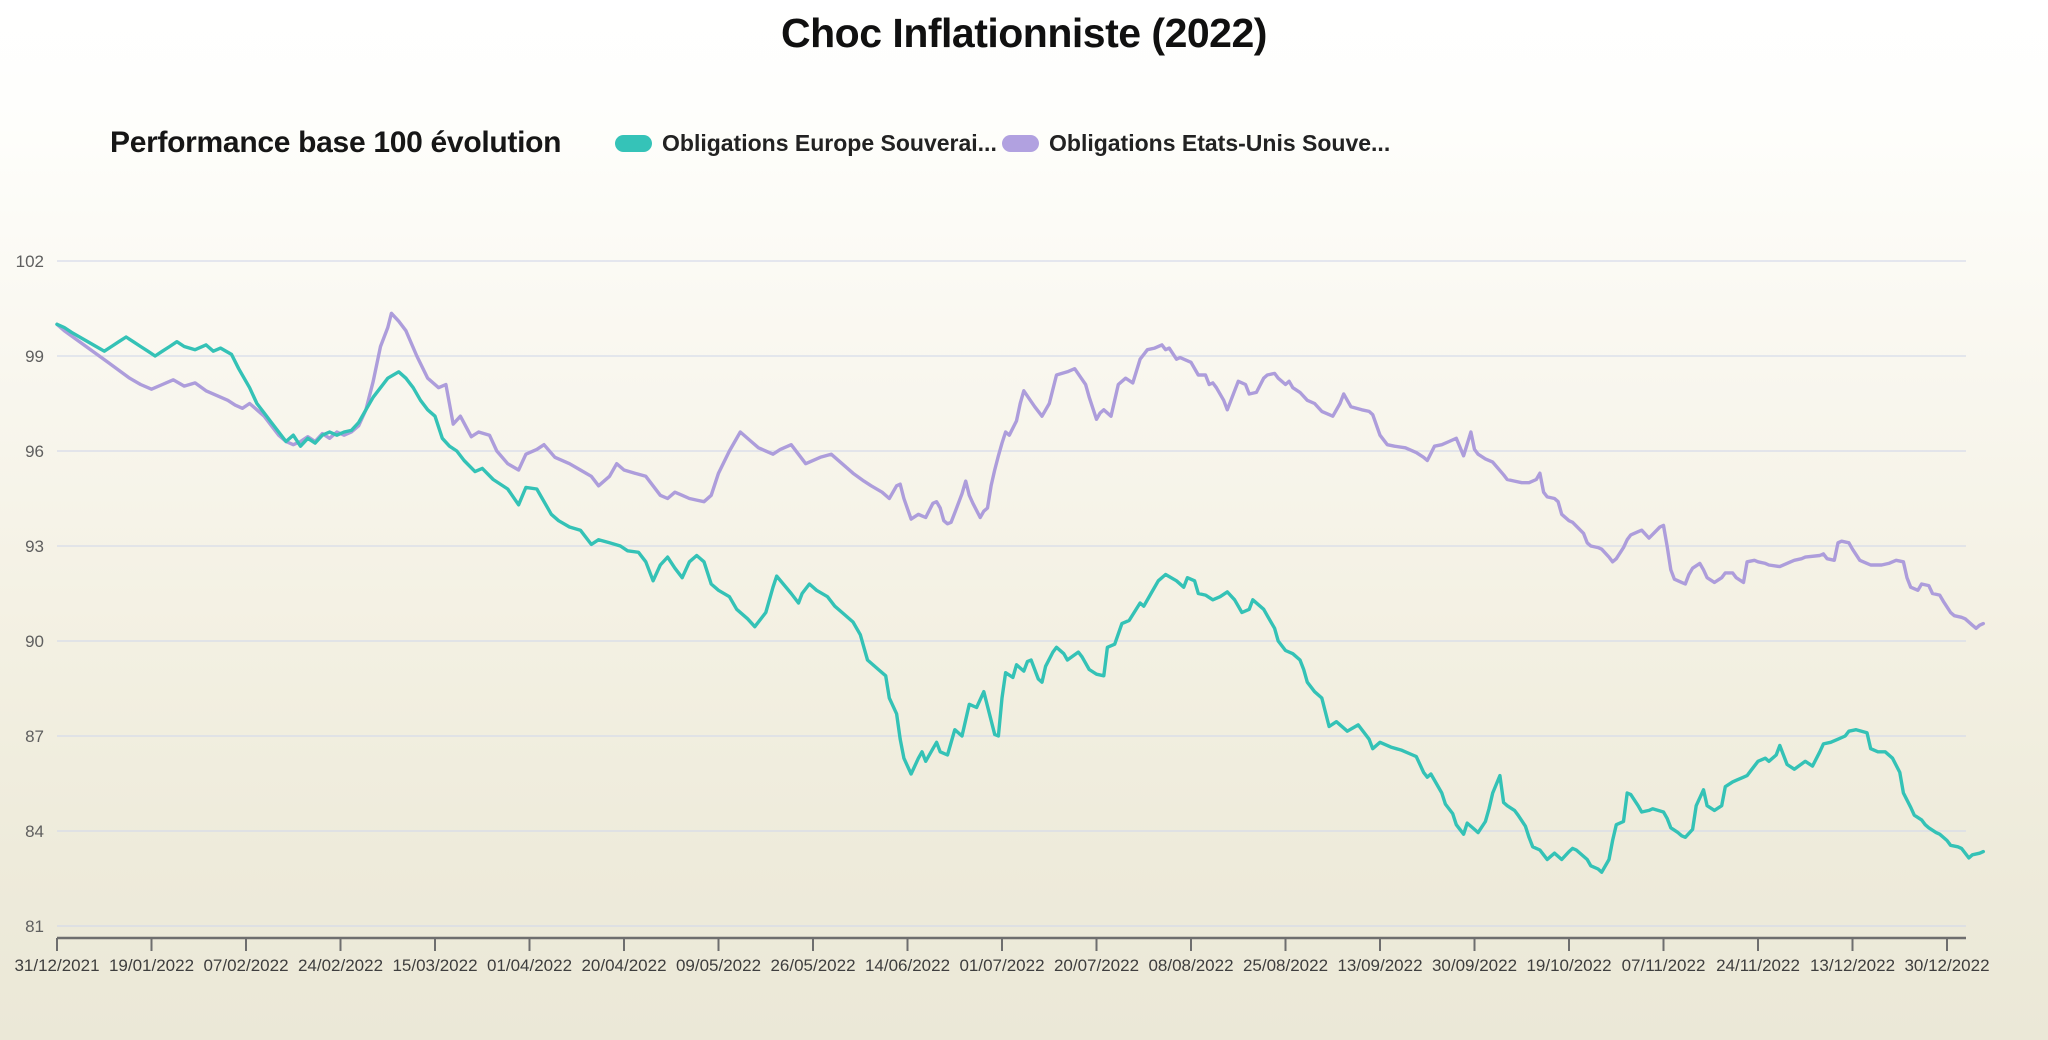 The image size is (2048, 1040). I want to click on legend-heading: Performance base 100 évolution, so click(336, 142).